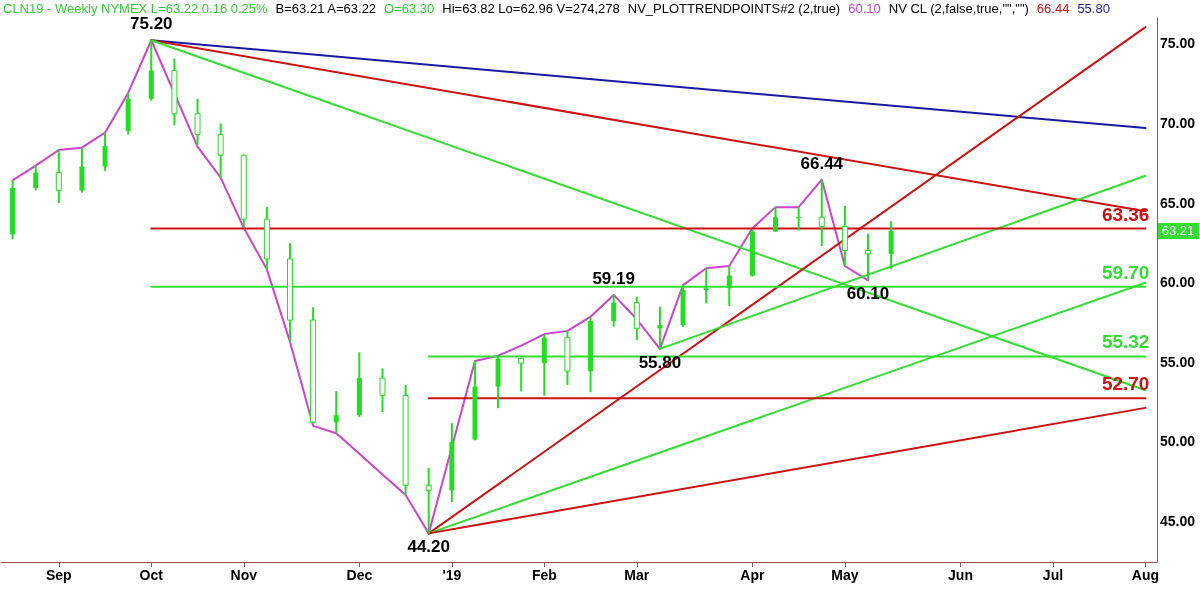  What do you see at coordinates (1178, 202) in the screenshot?
I see `y-tick-label: 65.00` at bounding box center [1178, 202].